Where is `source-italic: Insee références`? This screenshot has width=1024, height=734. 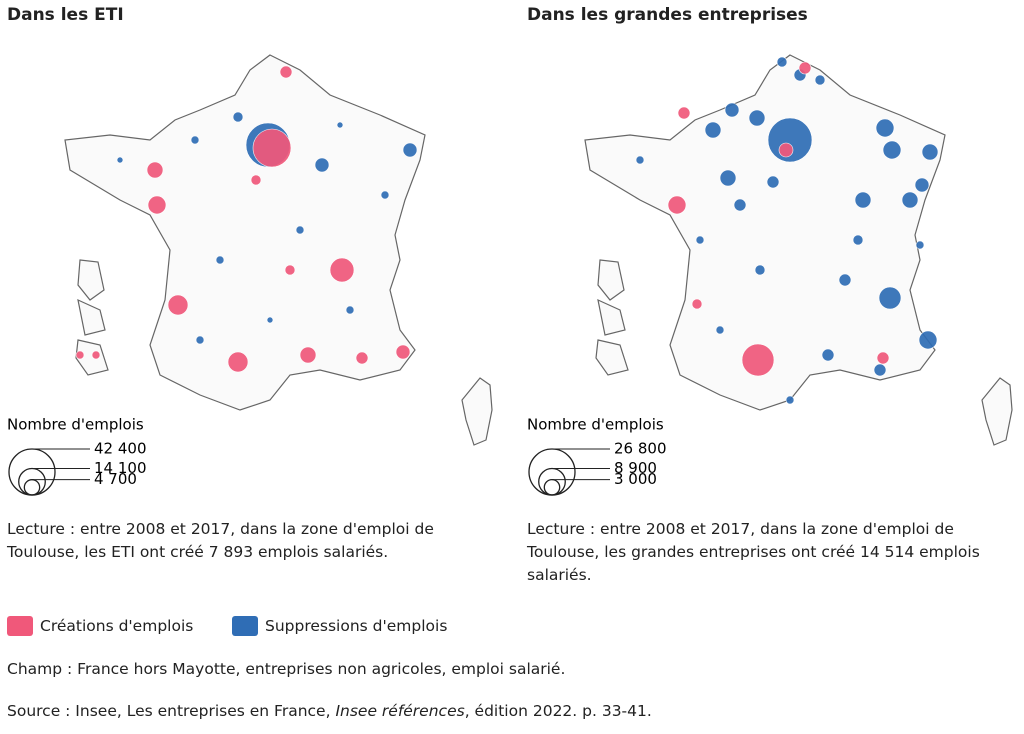
source-italic: Insee références is located at coordinates (400, 711).